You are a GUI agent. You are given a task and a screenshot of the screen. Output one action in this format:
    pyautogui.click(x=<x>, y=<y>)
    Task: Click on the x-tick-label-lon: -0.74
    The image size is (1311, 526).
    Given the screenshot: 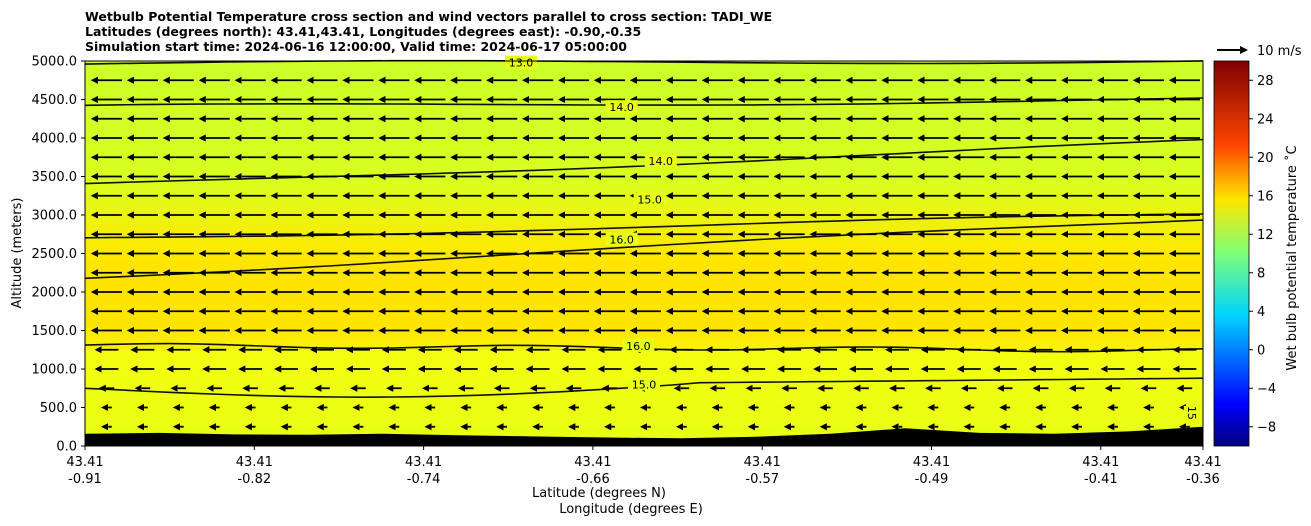 What is the action you would take?
    pyautogui.click(x=424, y=479)
    